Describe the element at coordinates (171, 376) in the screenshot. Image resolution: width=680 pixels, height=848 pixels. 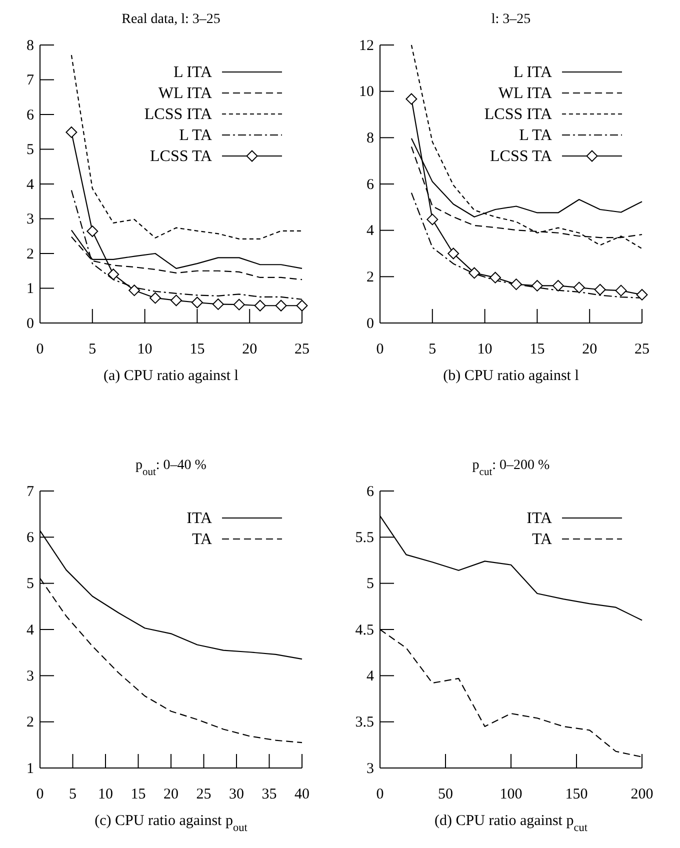
I see `x-axis-title: (a) CPU ratio against l` at that location.